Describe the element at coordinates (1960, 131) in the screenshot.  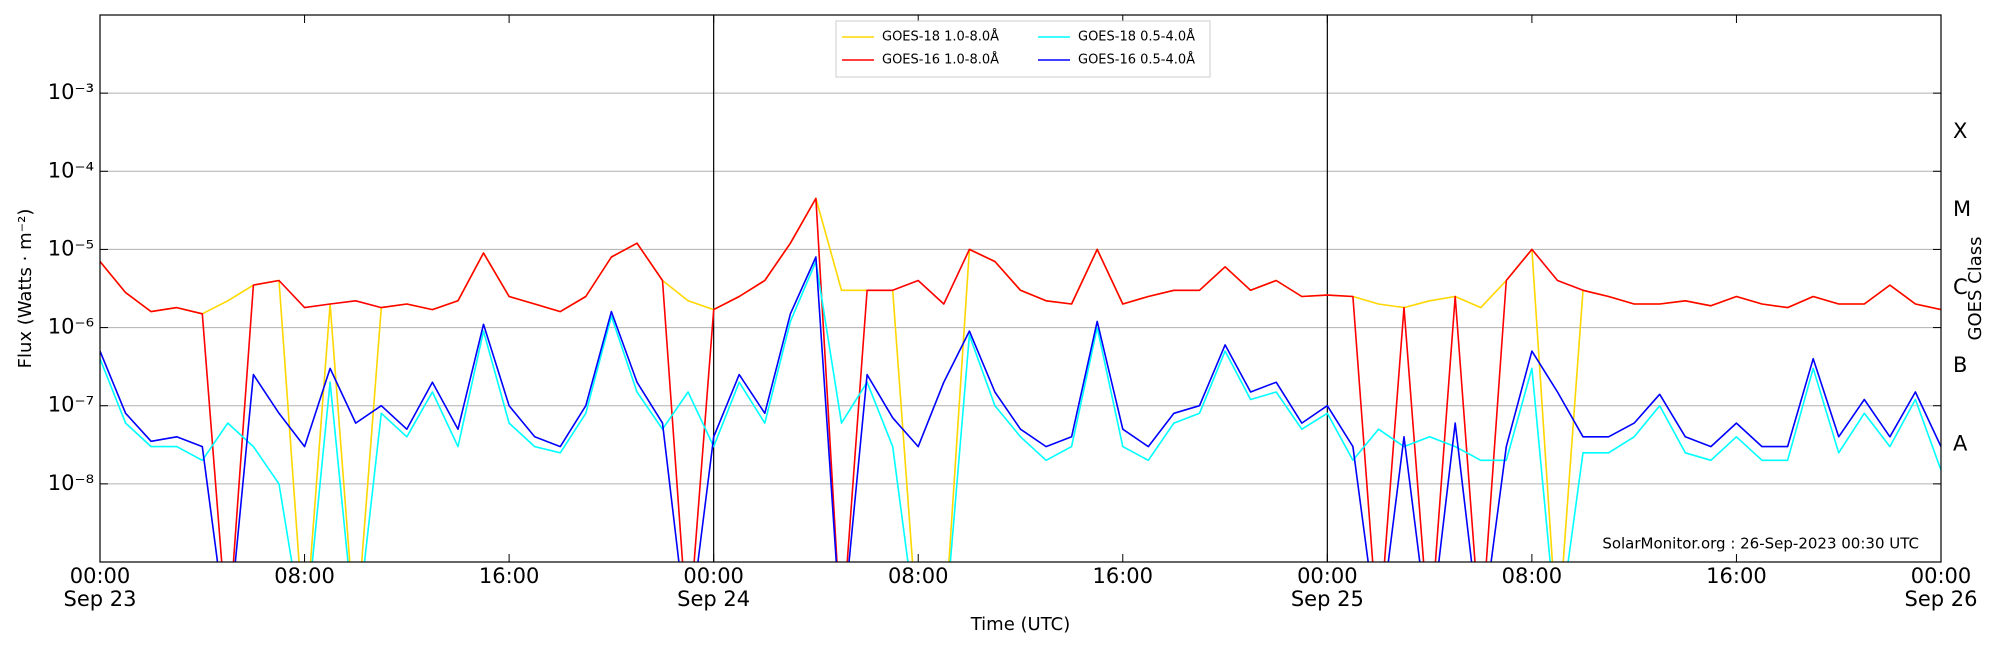
I see `class-label: X` at that location.